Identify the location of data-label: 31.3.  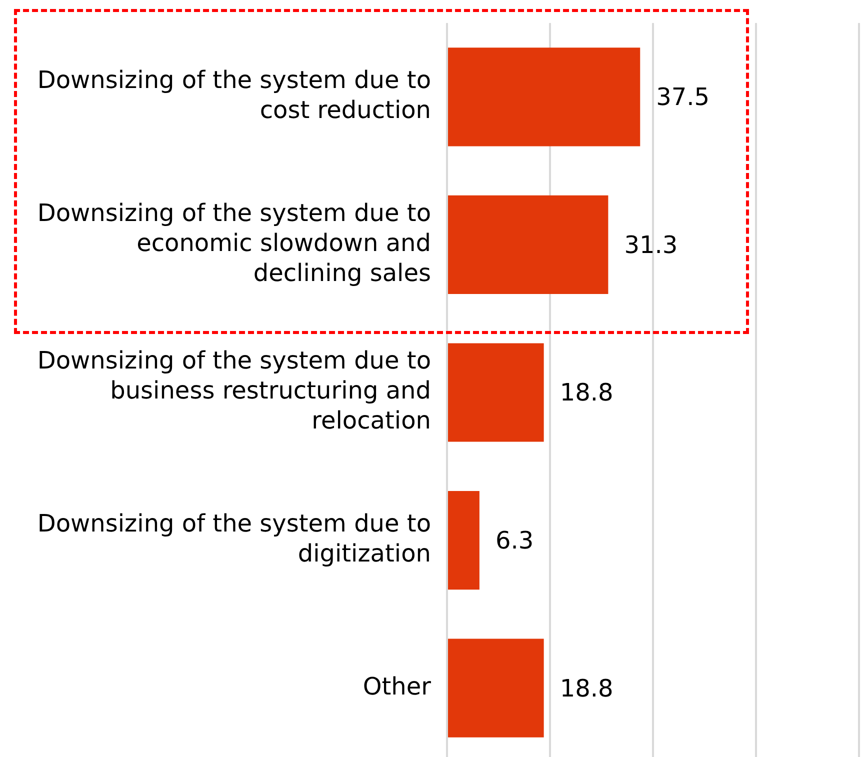
(651, 244).